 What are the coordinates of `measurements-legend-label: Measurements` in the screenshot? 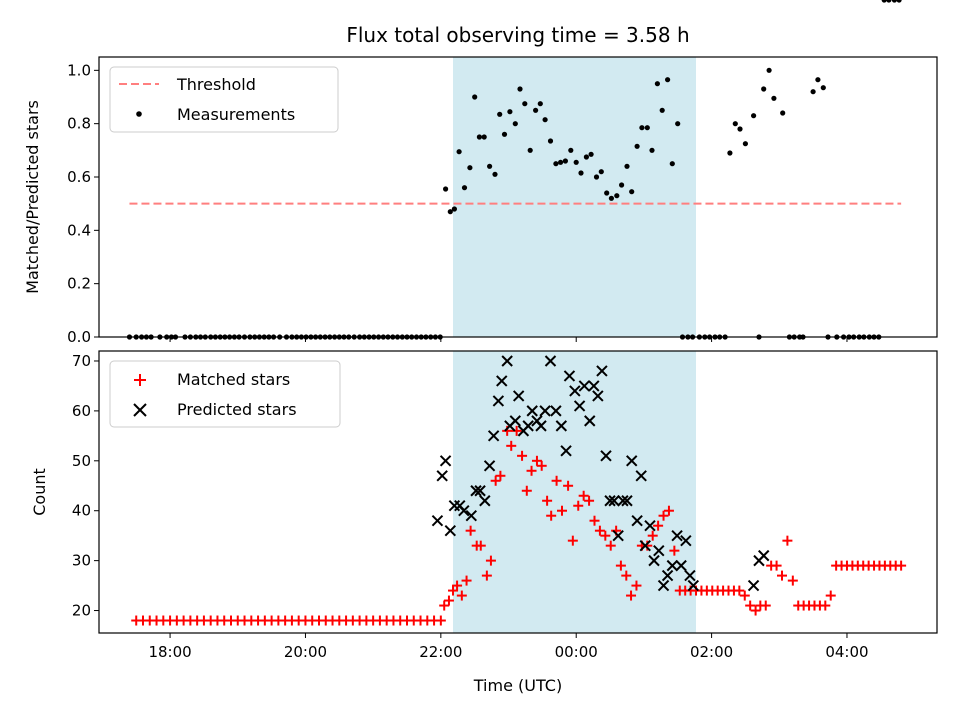 It's located at (236, 114).